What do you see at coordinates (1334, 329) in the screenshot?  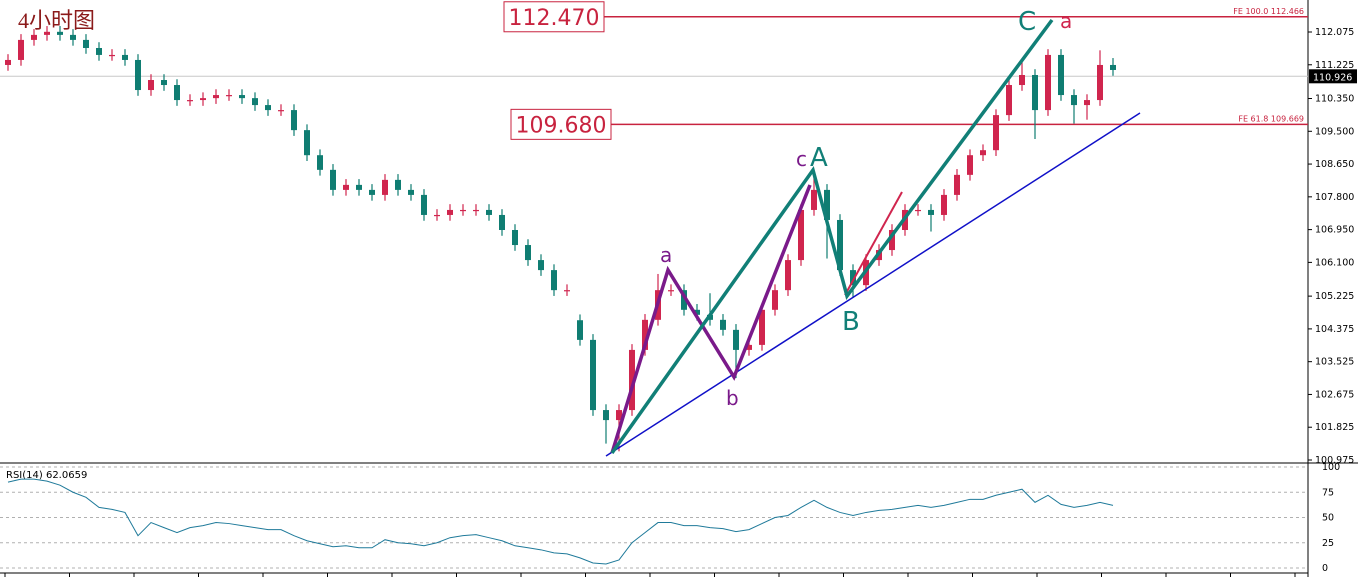 I see `y-tick-label: 104.375` at bounding box center [1334, 329].